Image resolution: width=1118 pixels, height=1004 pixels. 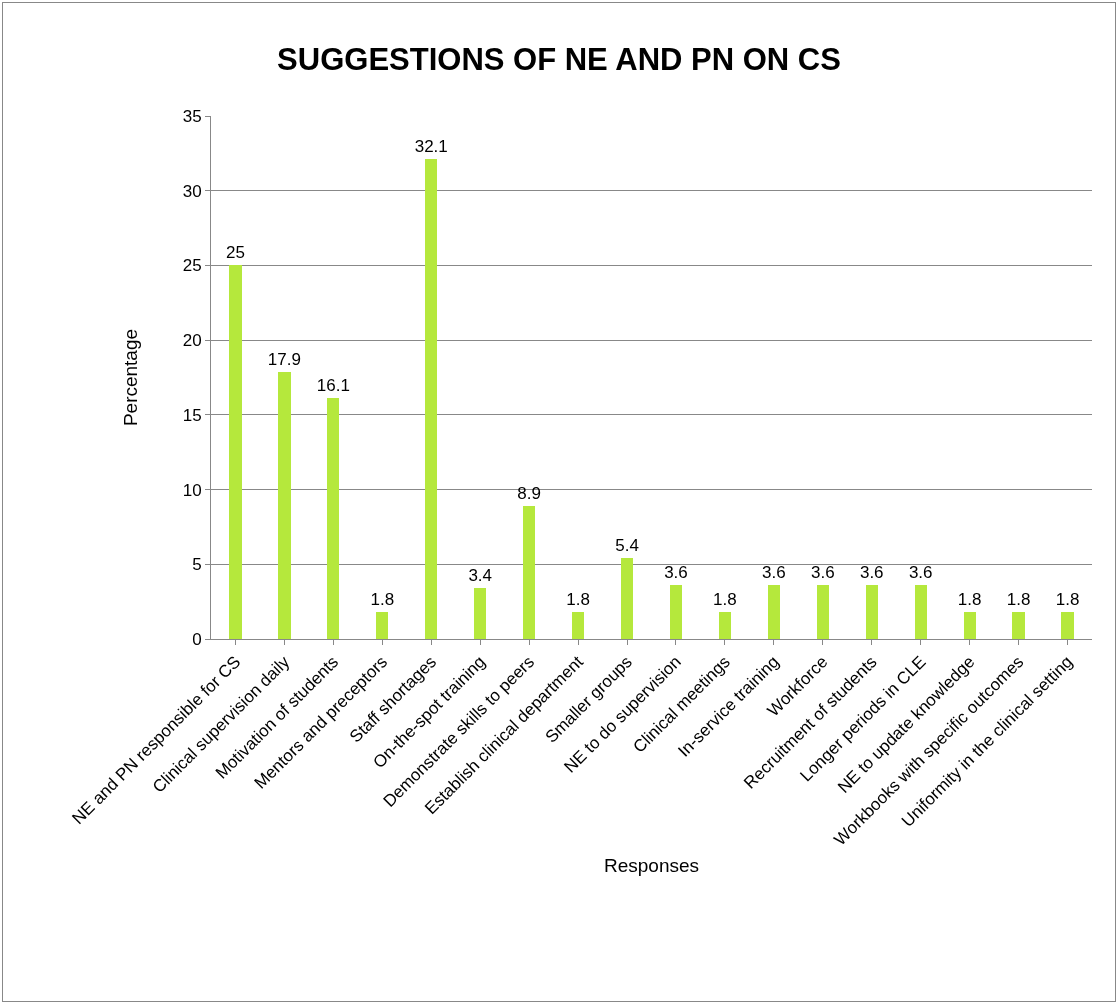 What do you see at coordinates (480, 576) in the screenshot?
I see `data-label: 3.4` at bounding box center [480, 576].